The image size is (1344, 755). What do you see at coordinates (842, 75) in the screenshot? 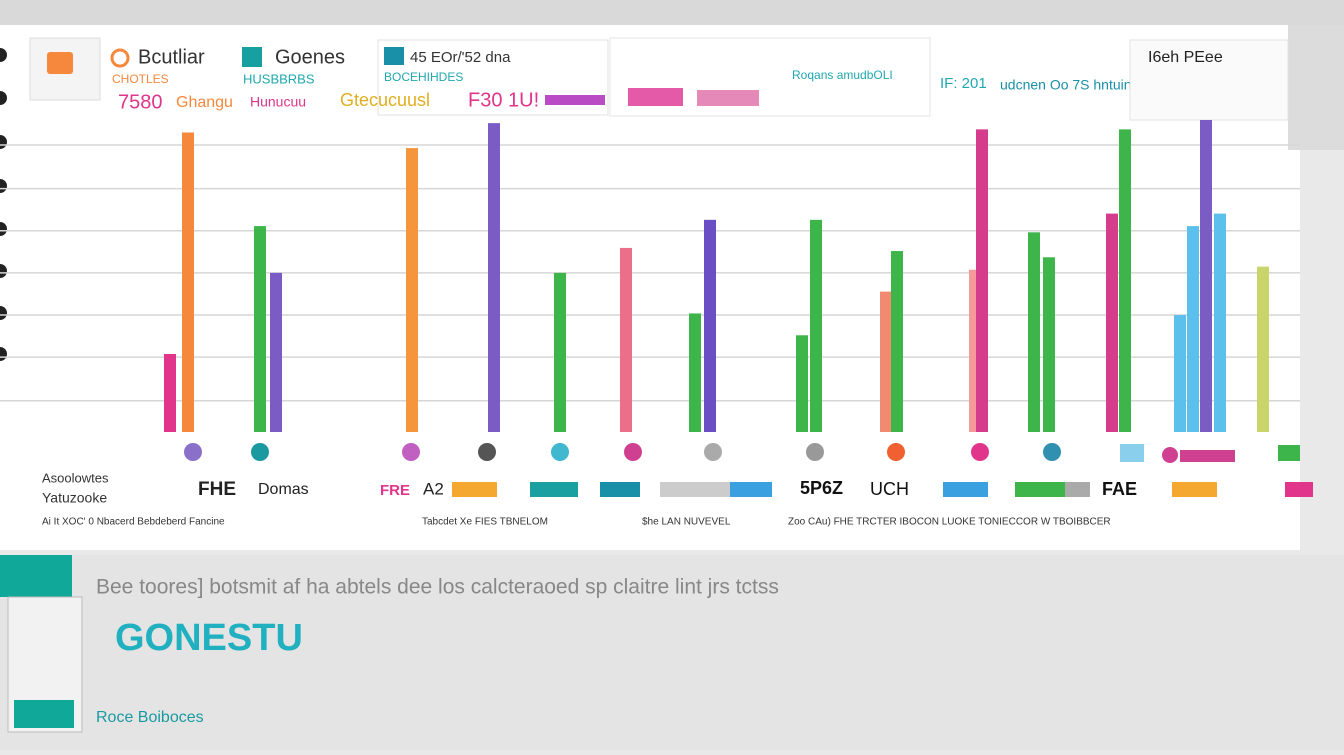
I see `header-text: Roqans amudbOLI` at bounding box center [842, 75].